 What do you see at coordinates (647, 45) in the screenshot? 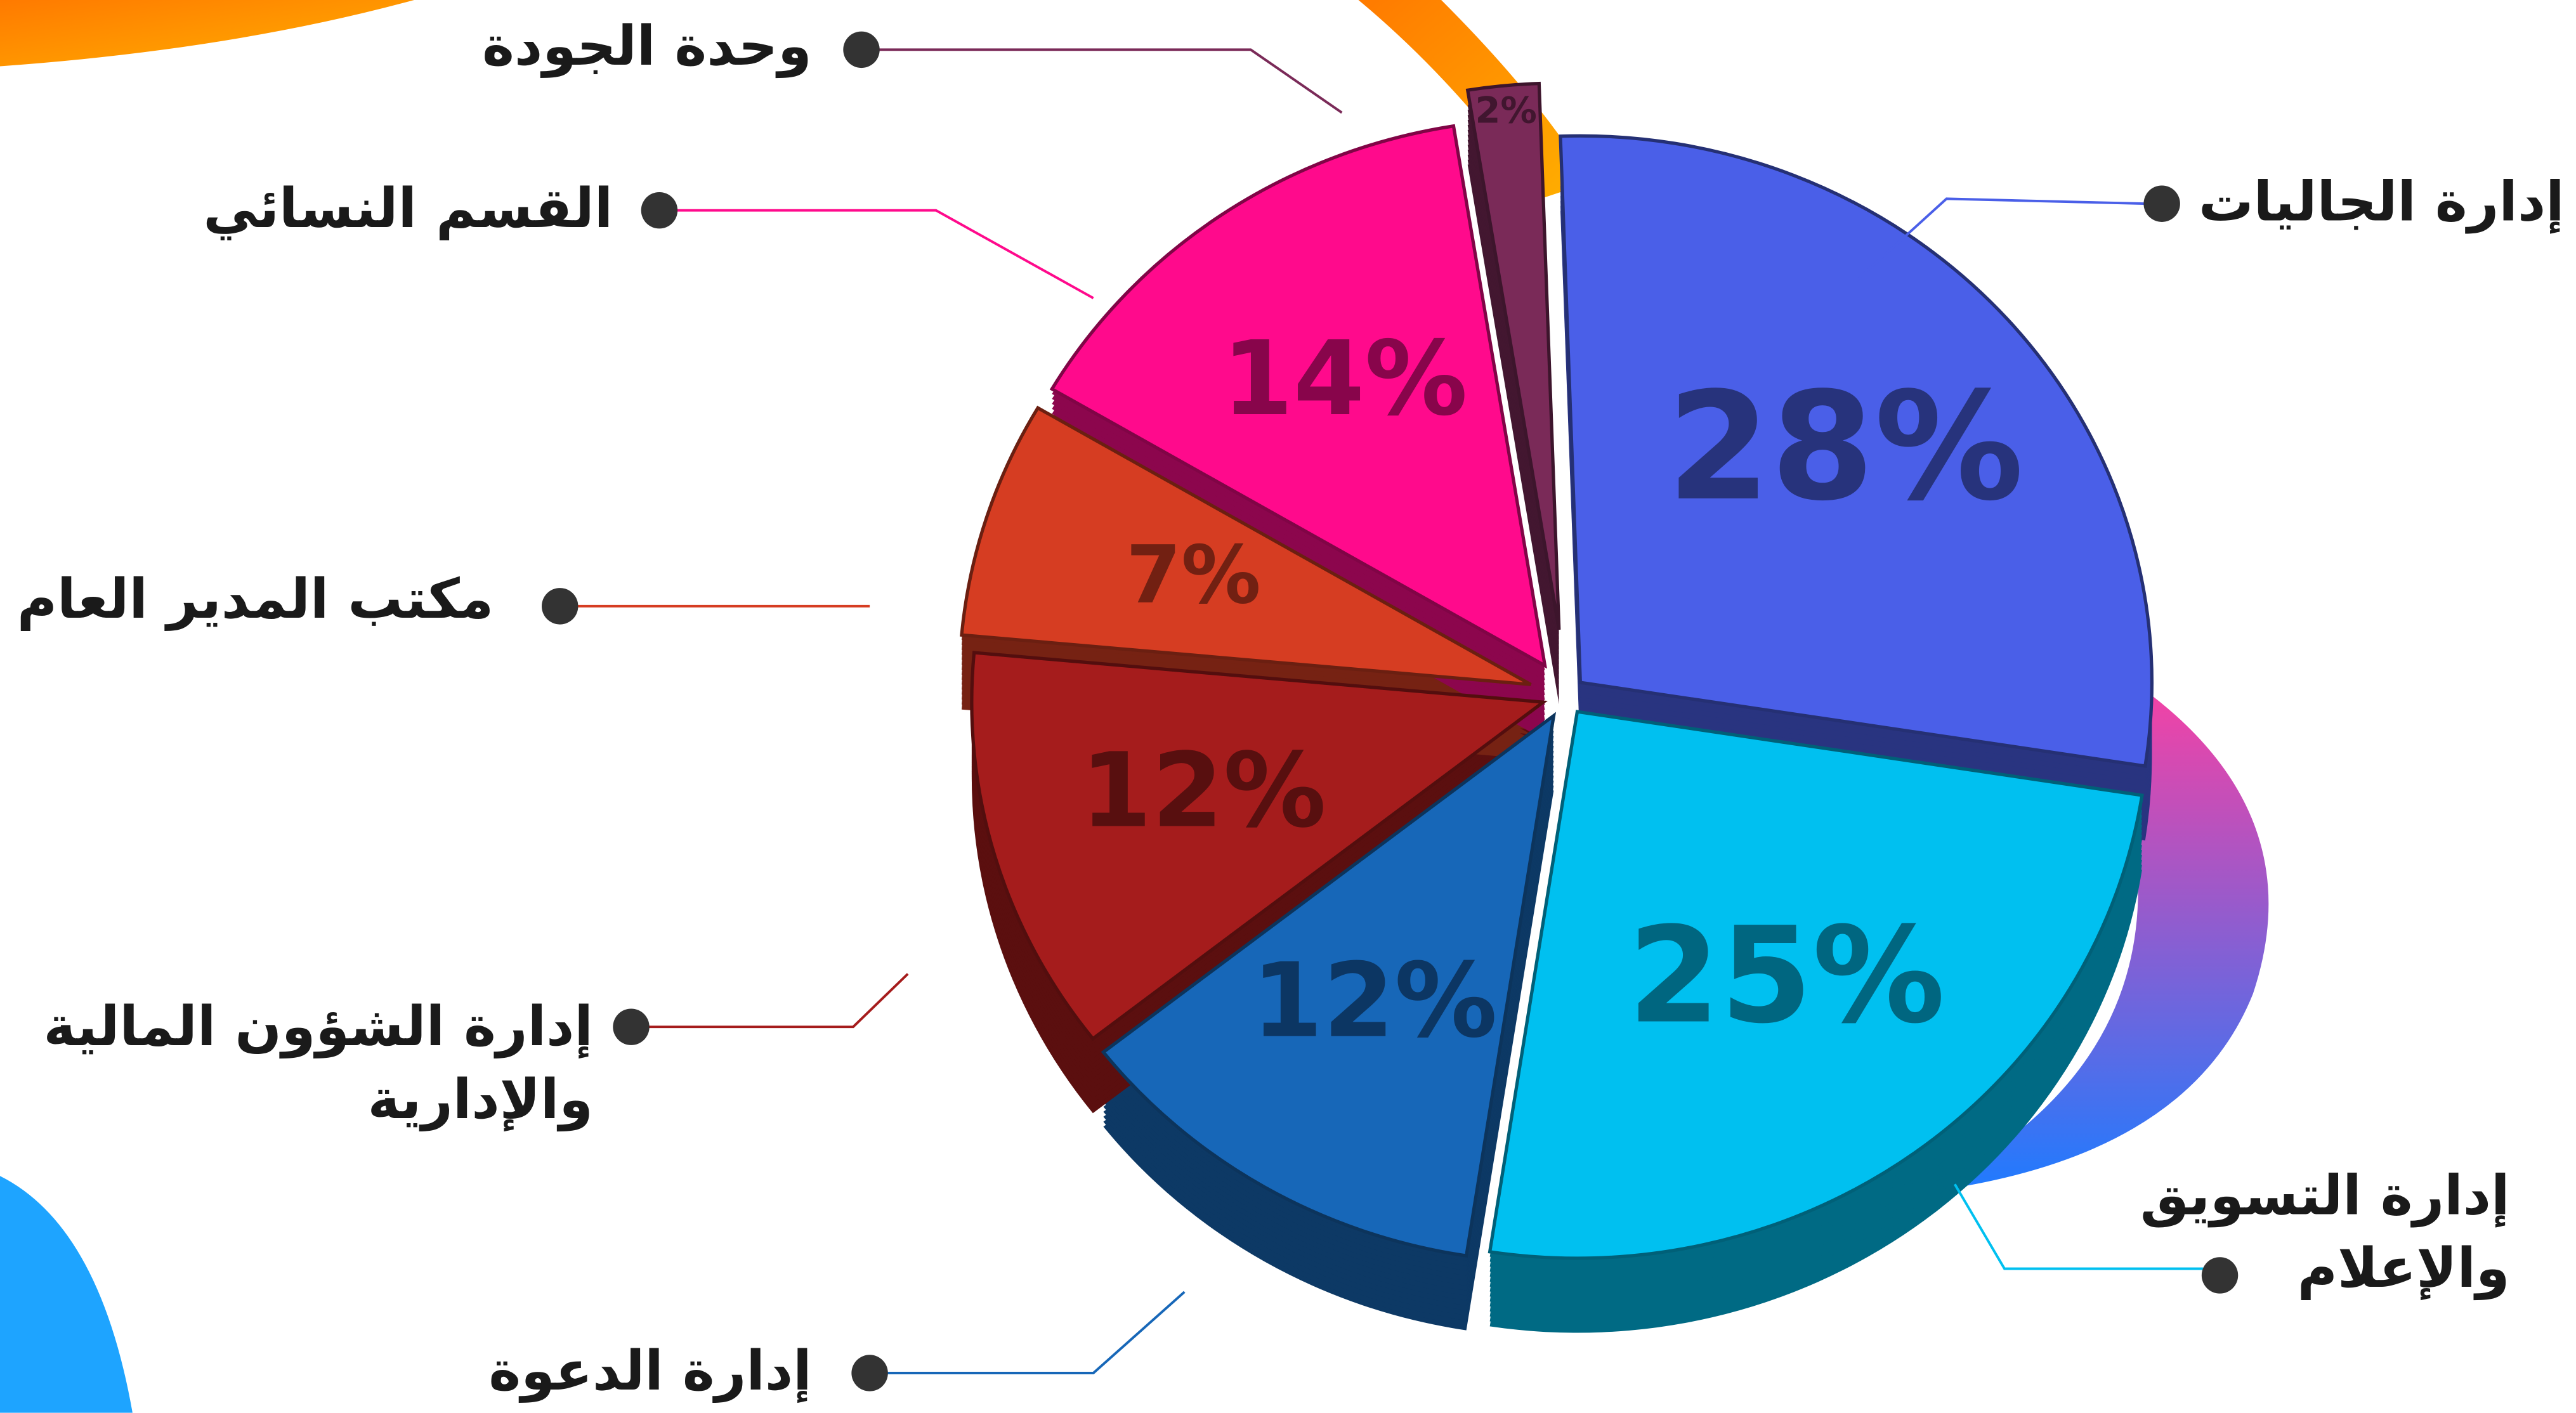
I see `category-label: وحدة الجودة` at bounding box center [647, 45].